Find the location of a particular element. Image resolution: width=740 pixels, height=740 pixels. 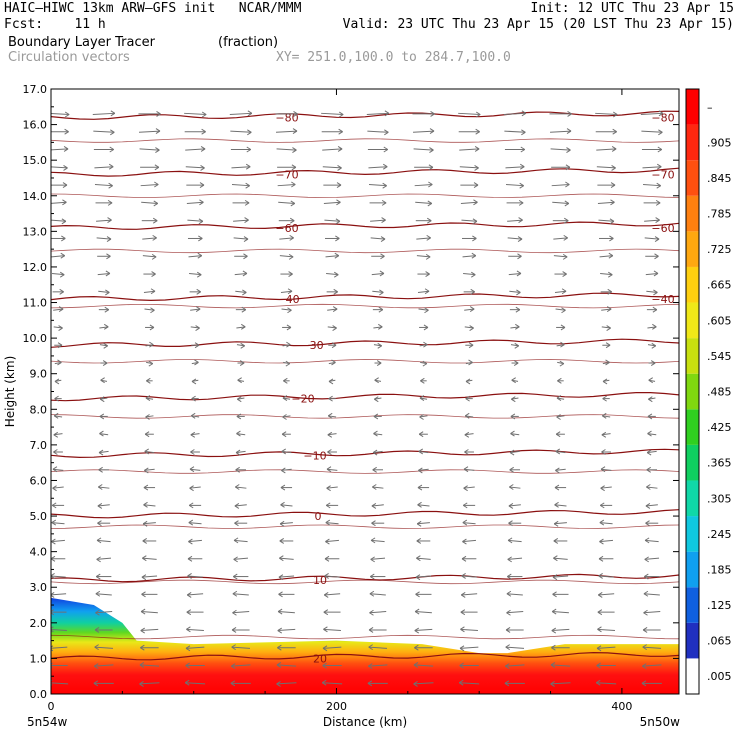

y-tick-label: 12.0 is located at coordinates (35, 267).